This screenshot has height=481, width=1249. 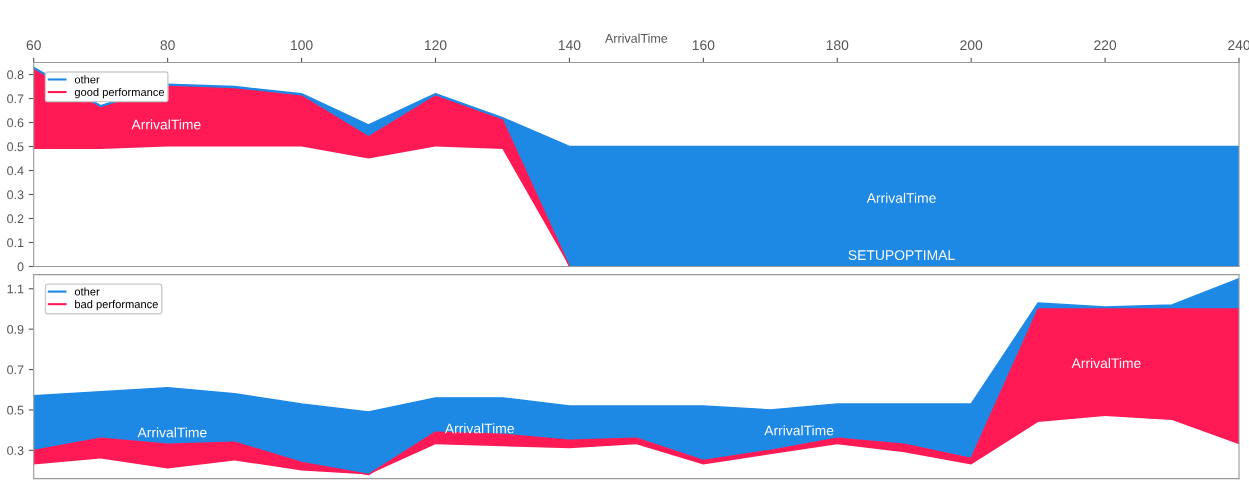 What do you see at coordinates (15, 329) in the screenshot?
I see `y-tick-label: 0.9` at bounding box center [15, 329].